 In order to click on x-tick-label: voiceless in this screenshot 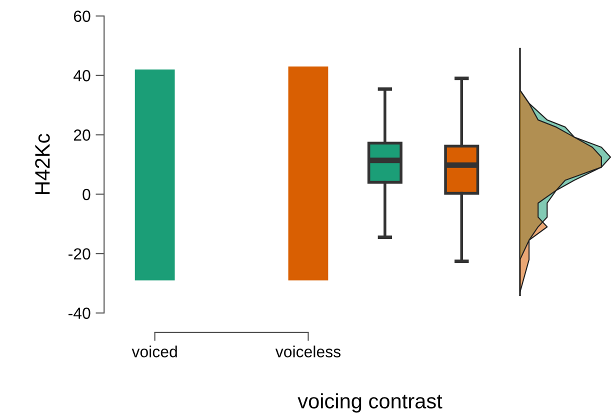, I will do `click(308, 352)`.